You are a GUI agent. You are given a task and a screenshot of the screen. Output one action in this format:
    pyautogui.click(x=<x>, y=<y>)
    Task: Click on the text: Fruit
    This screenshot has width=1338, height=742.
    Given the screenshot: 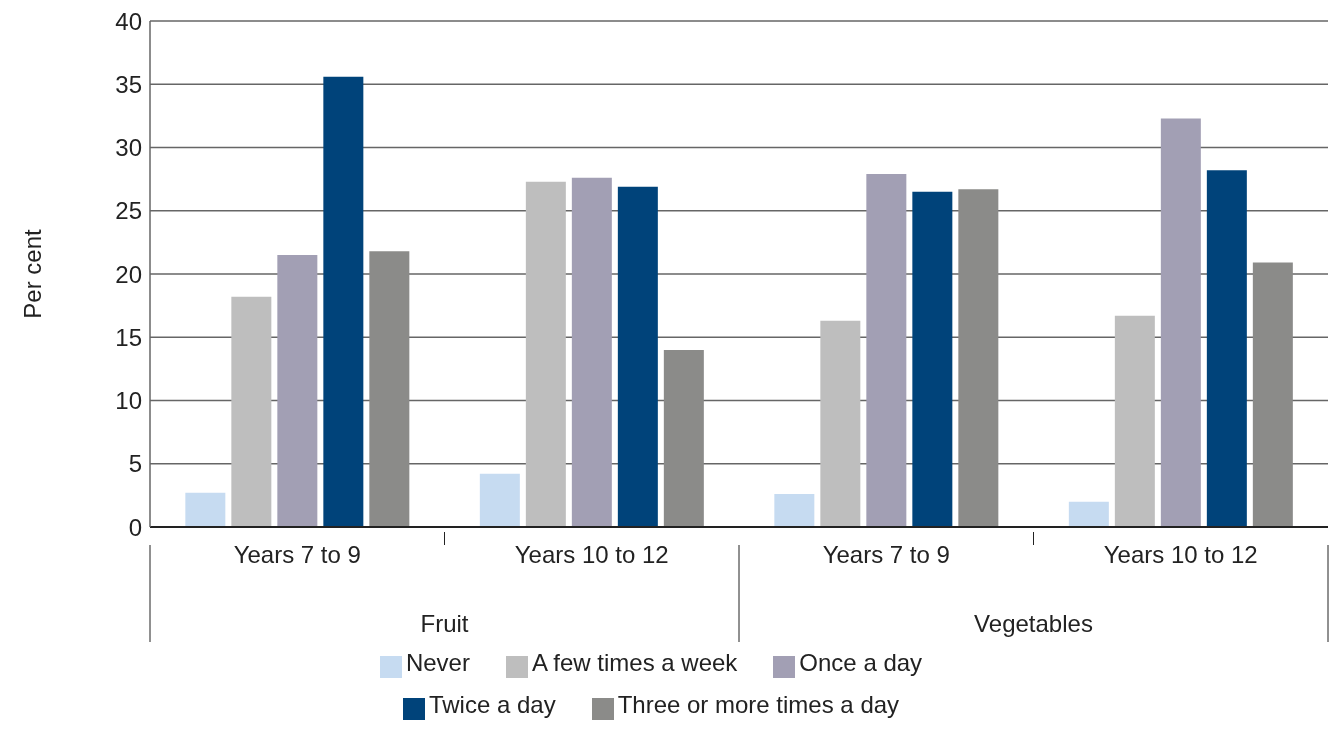 What is the action you would take?
    pyautogui.click(x=444, y=623)
    